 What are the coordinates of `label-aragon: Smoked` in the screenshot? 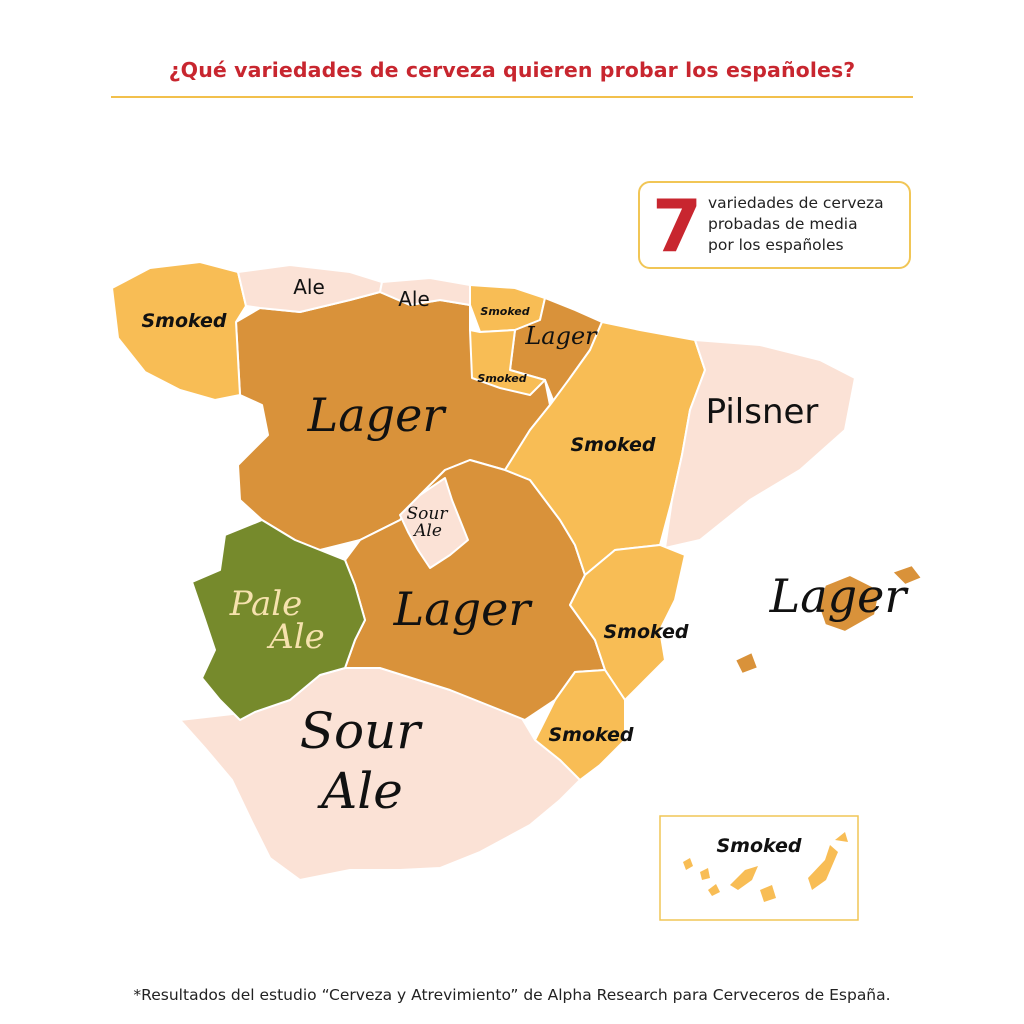 It's located at (613, 445).